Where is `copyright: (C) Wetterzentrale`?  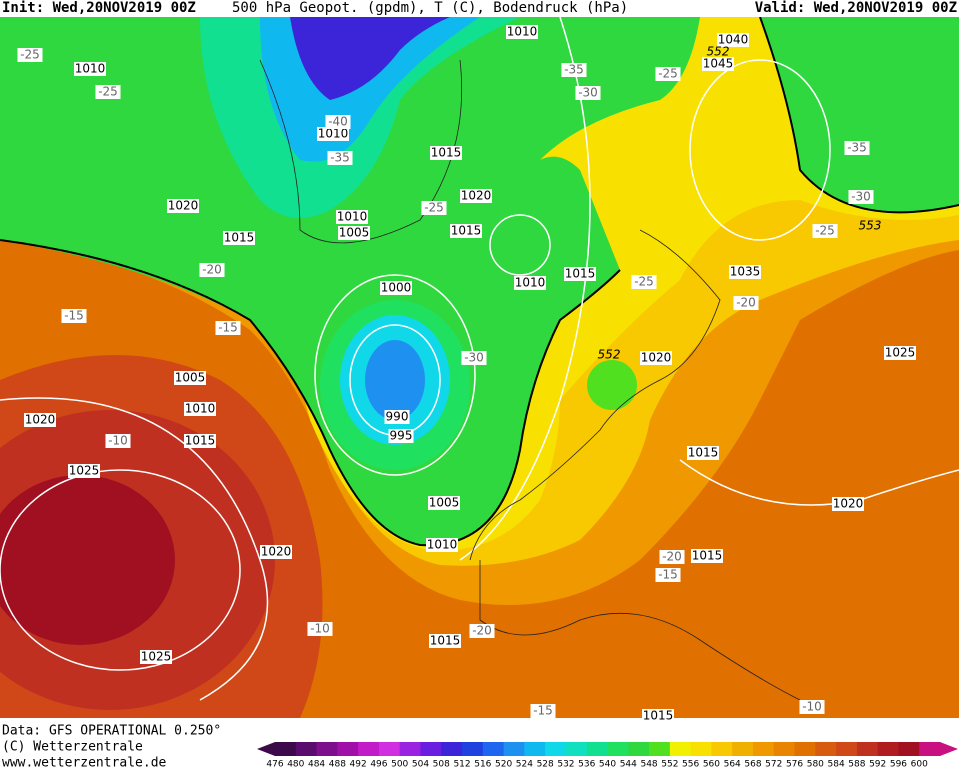 copyright: (C) Wetterzentrale is located at coordinates (72, 747).